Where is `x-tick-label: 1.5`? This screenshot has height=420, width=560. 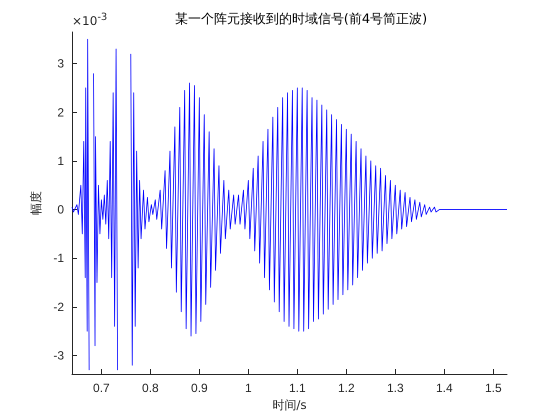 x-tick-label: 1.5 is located at coordinates (493, 388).